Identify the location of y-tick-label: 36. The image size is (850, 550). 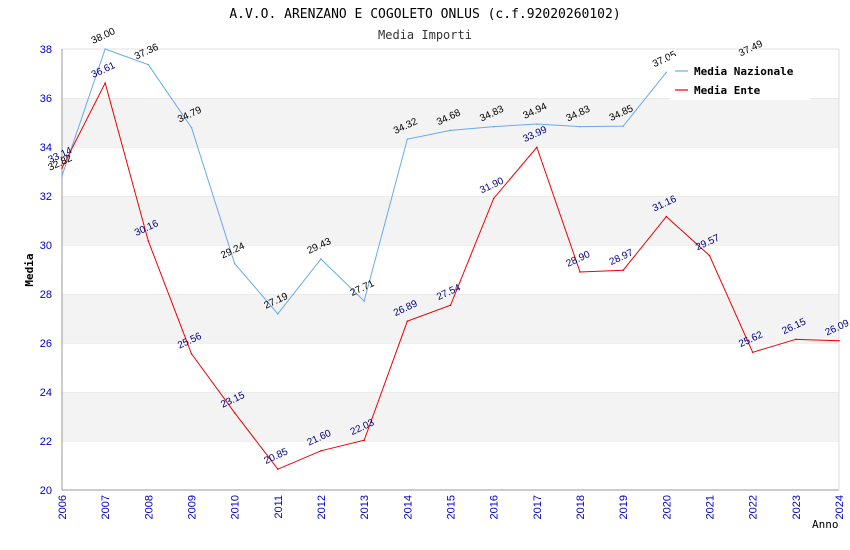
(46, 99).